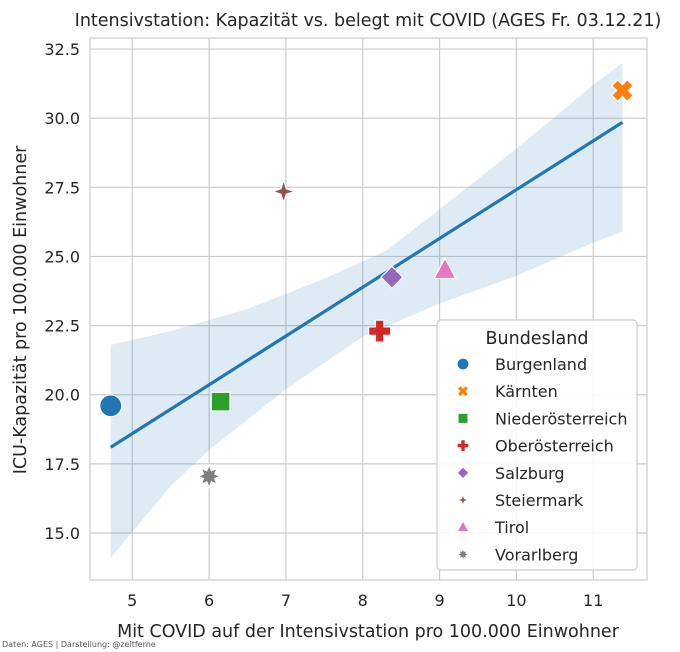  I want to click on credit-text: Daten: AGES | Darstellung: @zeitferne, so click(79, 644).